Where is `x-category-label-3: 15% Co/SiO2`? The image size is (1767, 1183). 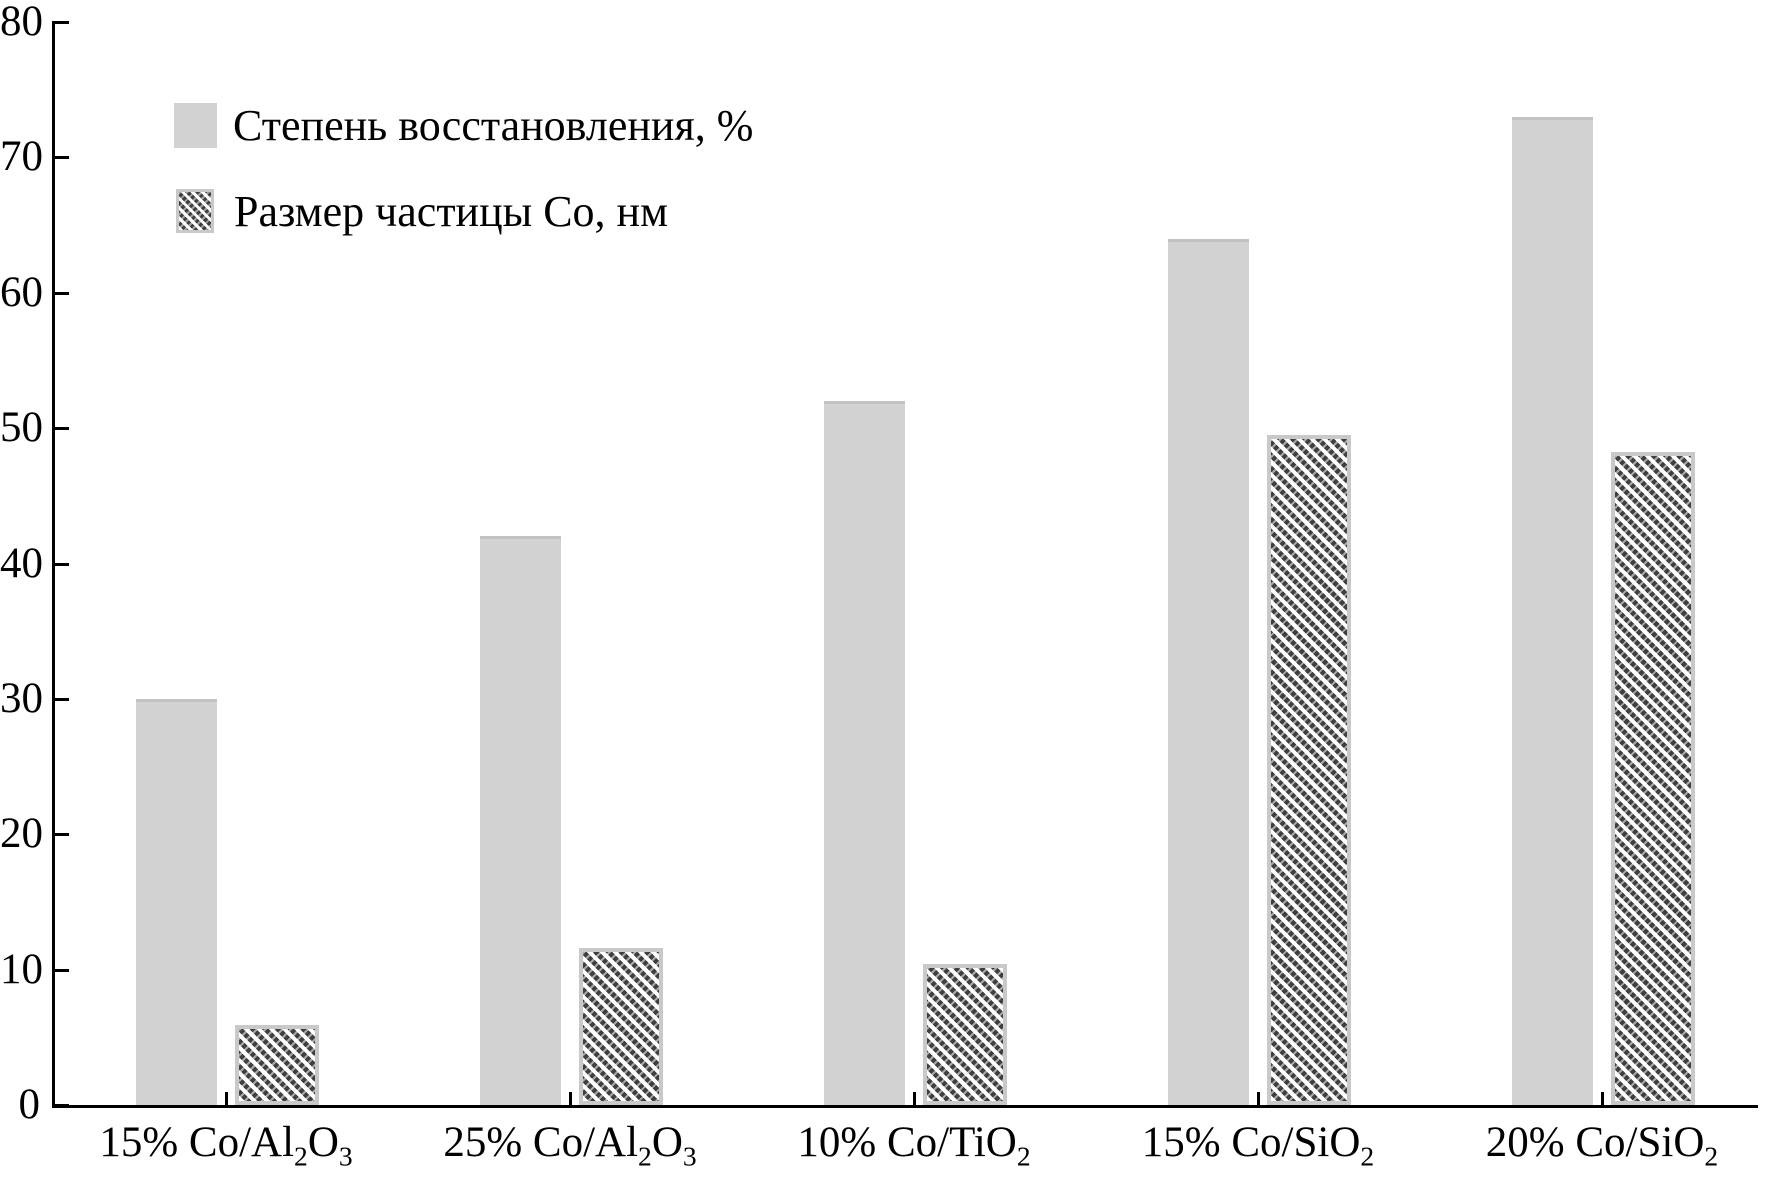 x-category-label-3: 15% Co/SiO2 is located at coordinates (1258, 1145).